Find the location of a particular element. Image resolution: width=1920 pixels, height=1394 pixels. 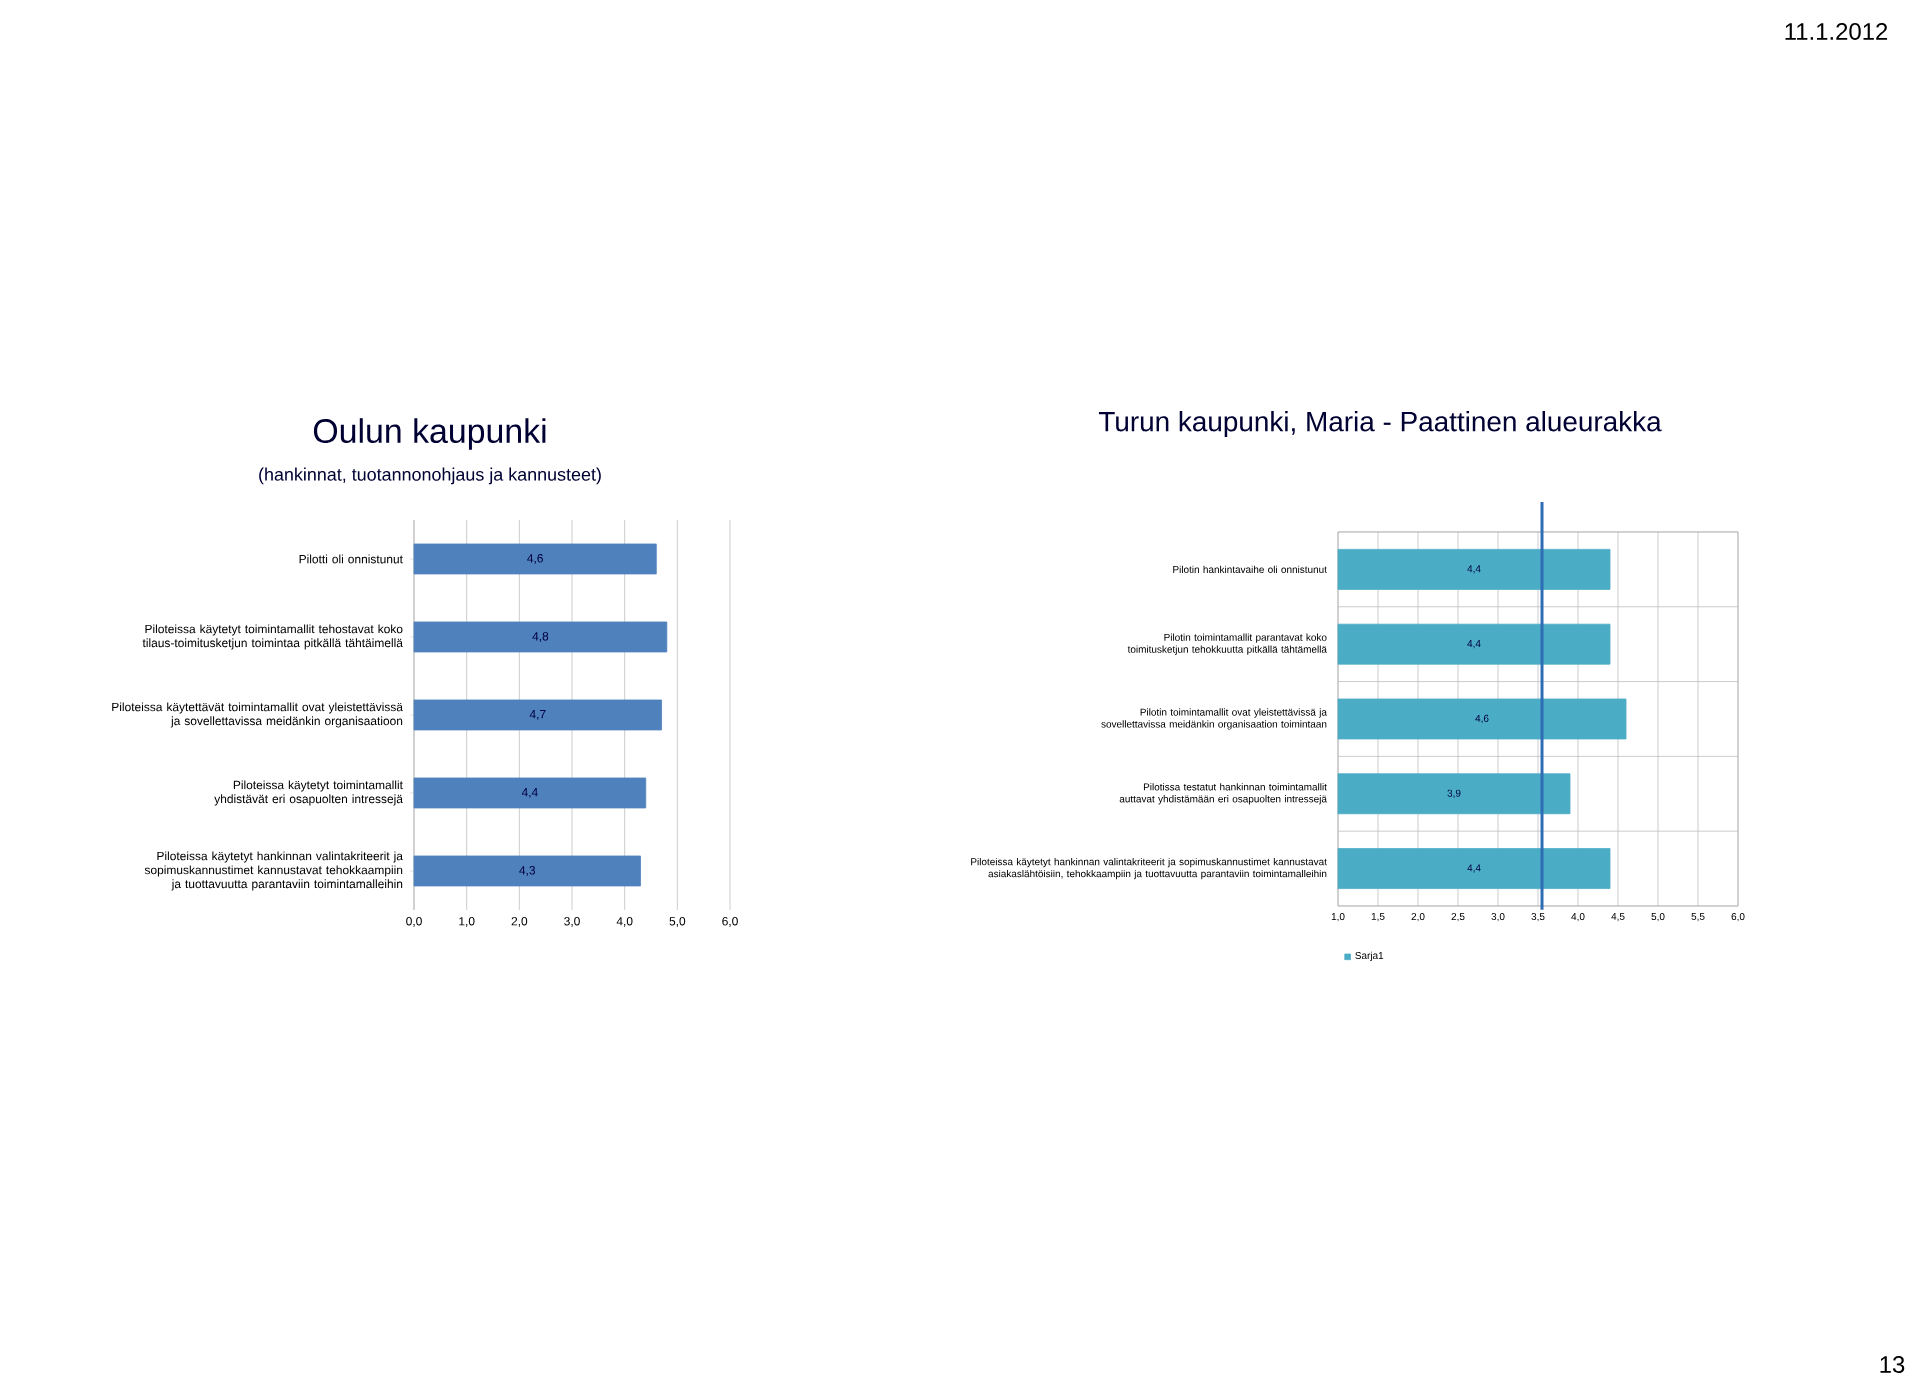

chart-subtitle: (hankinnat, tuotannonohjaus ja kannusteet) is located at coordinates (430, 476).